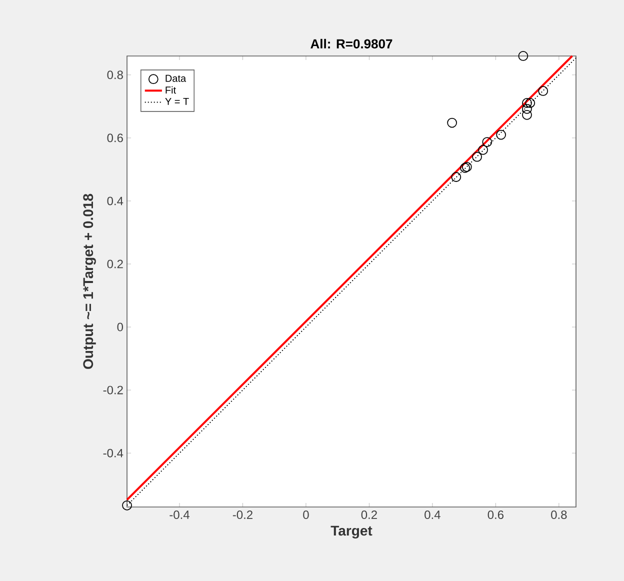 The image size is (624, 581). What do you see at coordinates (351, 43) in the screenshot?
I see `chart-title: All: R=0.9807` at bounding box center [351, 43].